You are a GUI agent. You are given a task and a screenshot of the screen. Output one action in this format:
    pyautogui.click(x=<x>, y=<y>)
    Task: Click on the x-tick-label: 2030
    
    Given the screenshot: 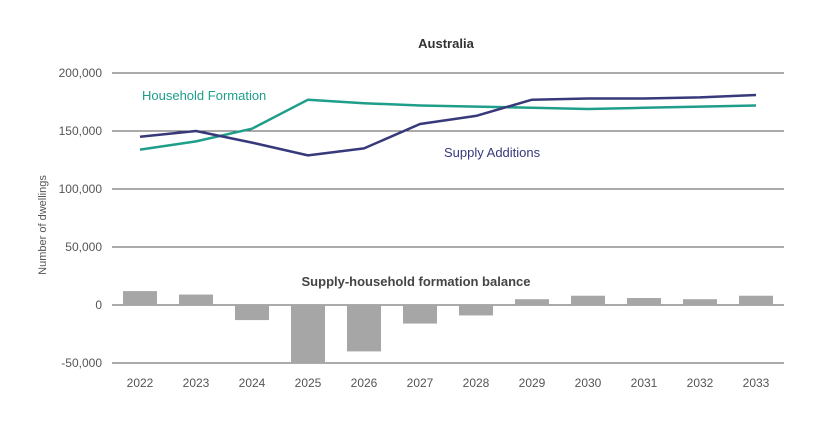 What is the action you would take?
    pyautogui.click(x=588, y=383)
    